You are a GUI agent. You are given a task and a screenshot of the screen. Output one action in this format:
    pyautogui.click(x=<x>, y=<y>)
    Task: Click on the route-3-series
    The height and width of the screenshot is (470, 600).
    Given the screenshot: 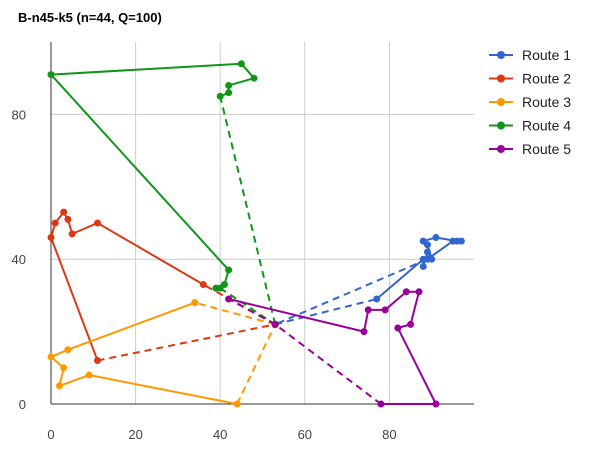 What is the action you would take?
    pyautogui.click(x=163, y=353)
    